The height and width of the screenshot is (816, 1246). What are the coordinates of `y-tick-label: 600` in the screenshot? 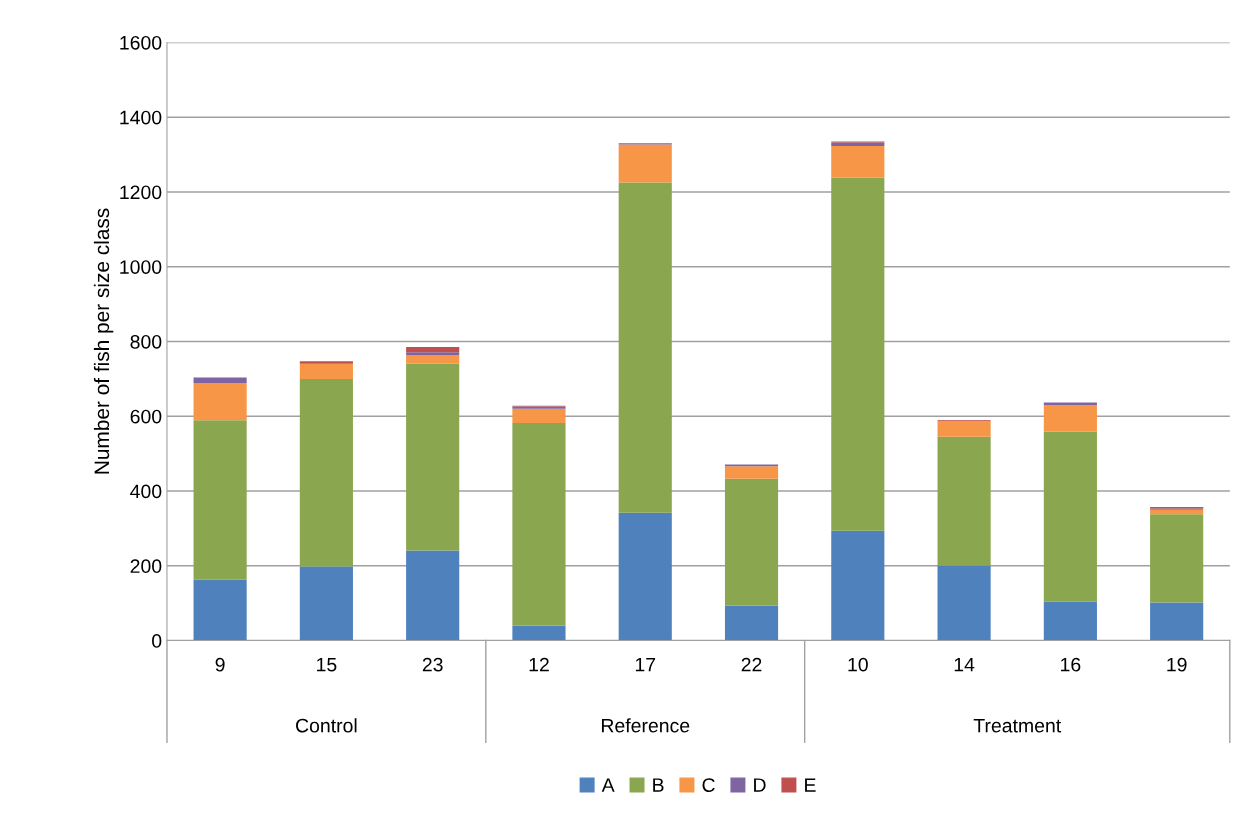 It's located at (146, 416).